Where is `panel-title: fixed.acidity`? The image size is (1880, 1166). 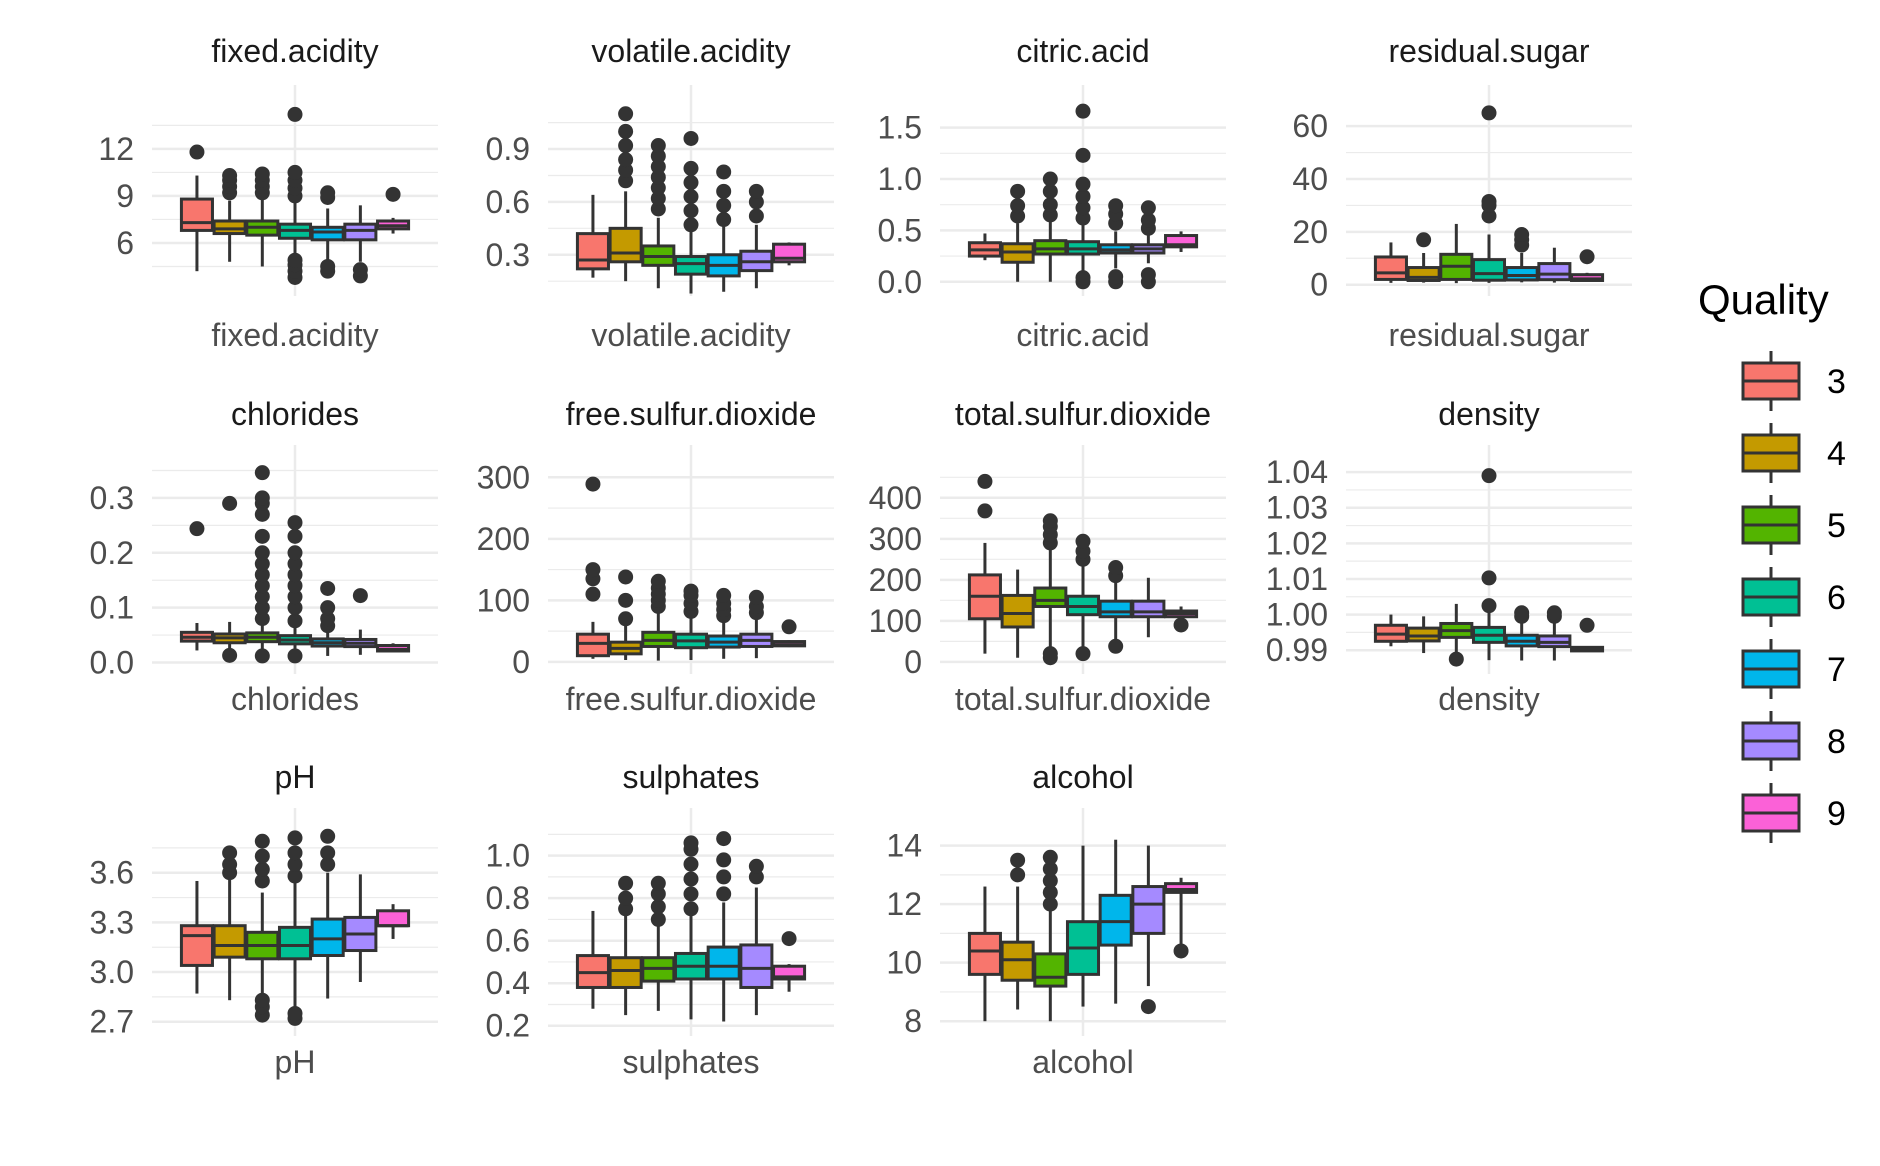
panel-title: fixed.acidity is located at coordinates (294, 51).